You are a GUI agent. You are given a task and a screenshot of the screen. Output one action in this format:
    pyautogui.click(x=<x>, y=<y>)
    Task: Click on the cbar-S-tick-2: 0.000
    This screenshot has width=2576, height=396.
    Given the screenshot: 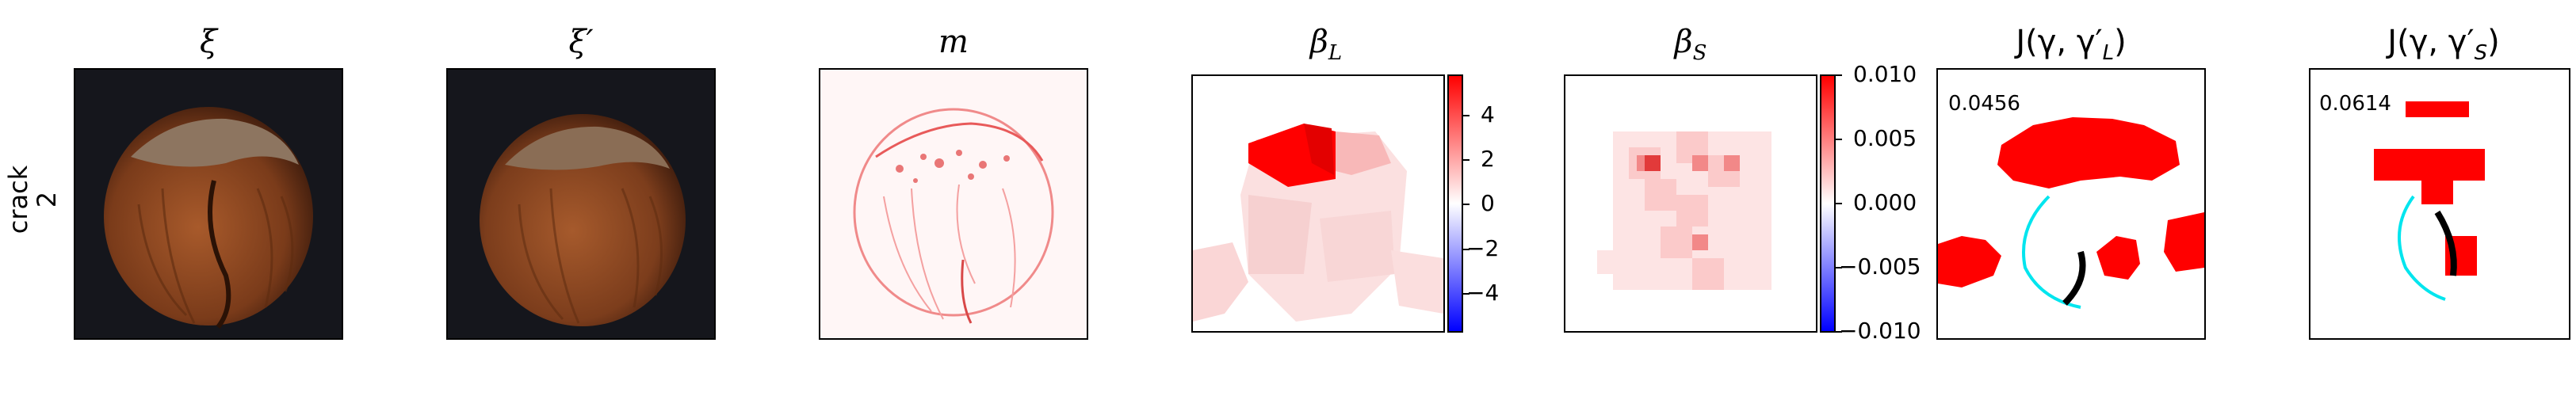 What is the action you would take?
    pyautogui.click(x=1885, y=202)
    